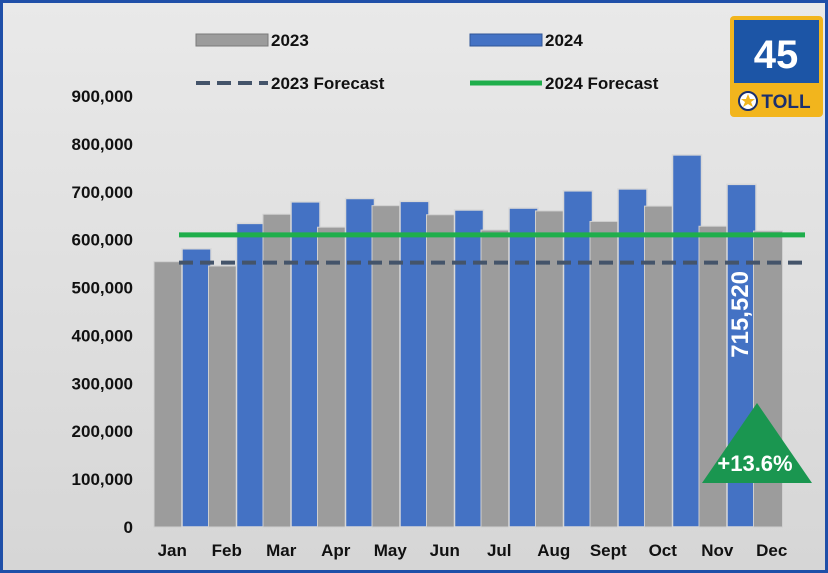 Image resolution: width=828 pixels, height=573 pixels. Describe the element at coordinates (102, 144) in the screenshot. I see `y-tick-label: 800,000` at that location.